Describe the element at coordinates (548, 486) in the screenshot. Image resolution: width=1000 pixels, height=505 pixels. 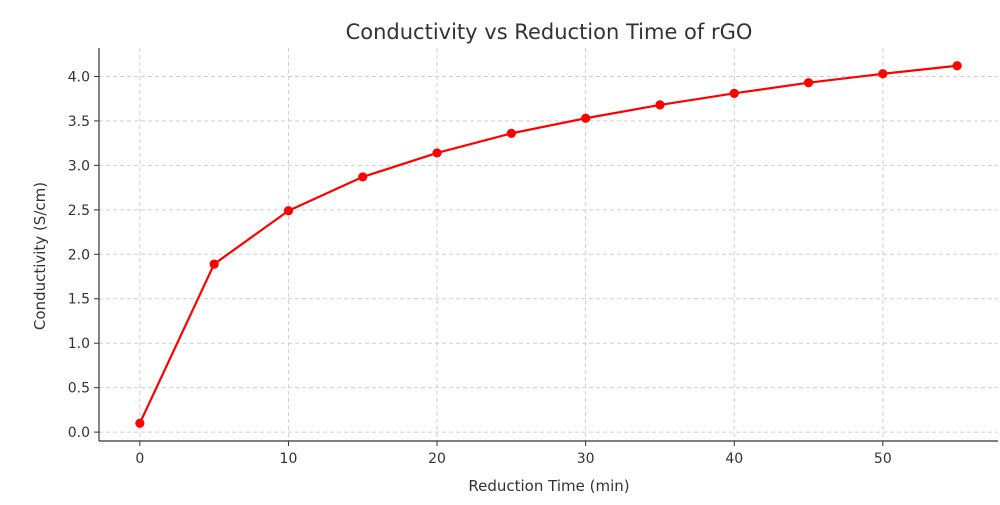
I see `x-axis-label: Reduction Time (min)` at that location.